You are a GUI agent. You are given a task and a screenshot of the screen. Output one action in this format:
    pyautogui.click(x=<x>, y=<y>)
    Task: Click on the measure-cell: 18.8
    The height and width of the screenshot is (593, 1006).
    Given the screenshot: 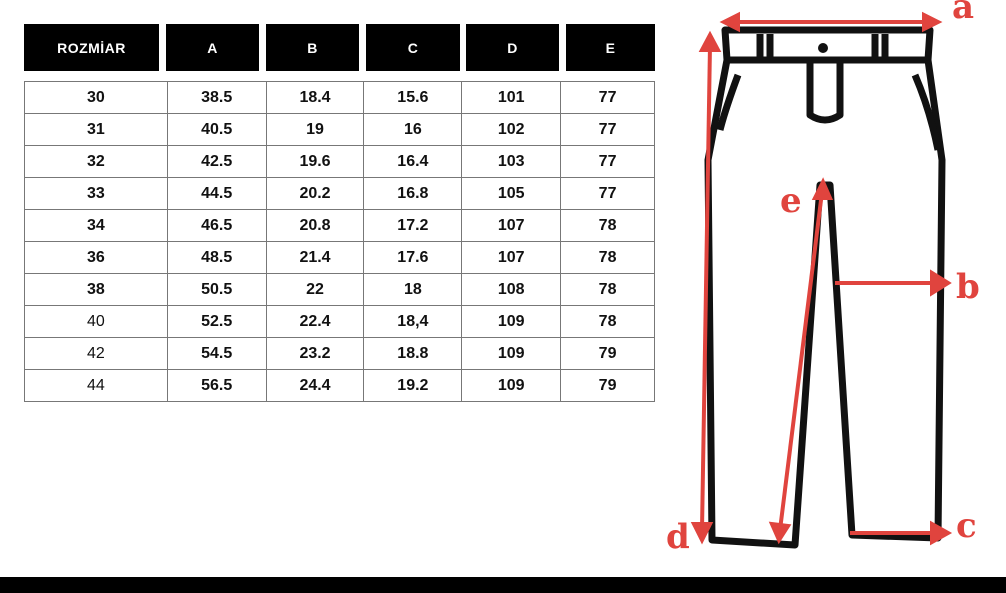 What is the action you would take?
    pyautogui.click(x=413, y=353)
    